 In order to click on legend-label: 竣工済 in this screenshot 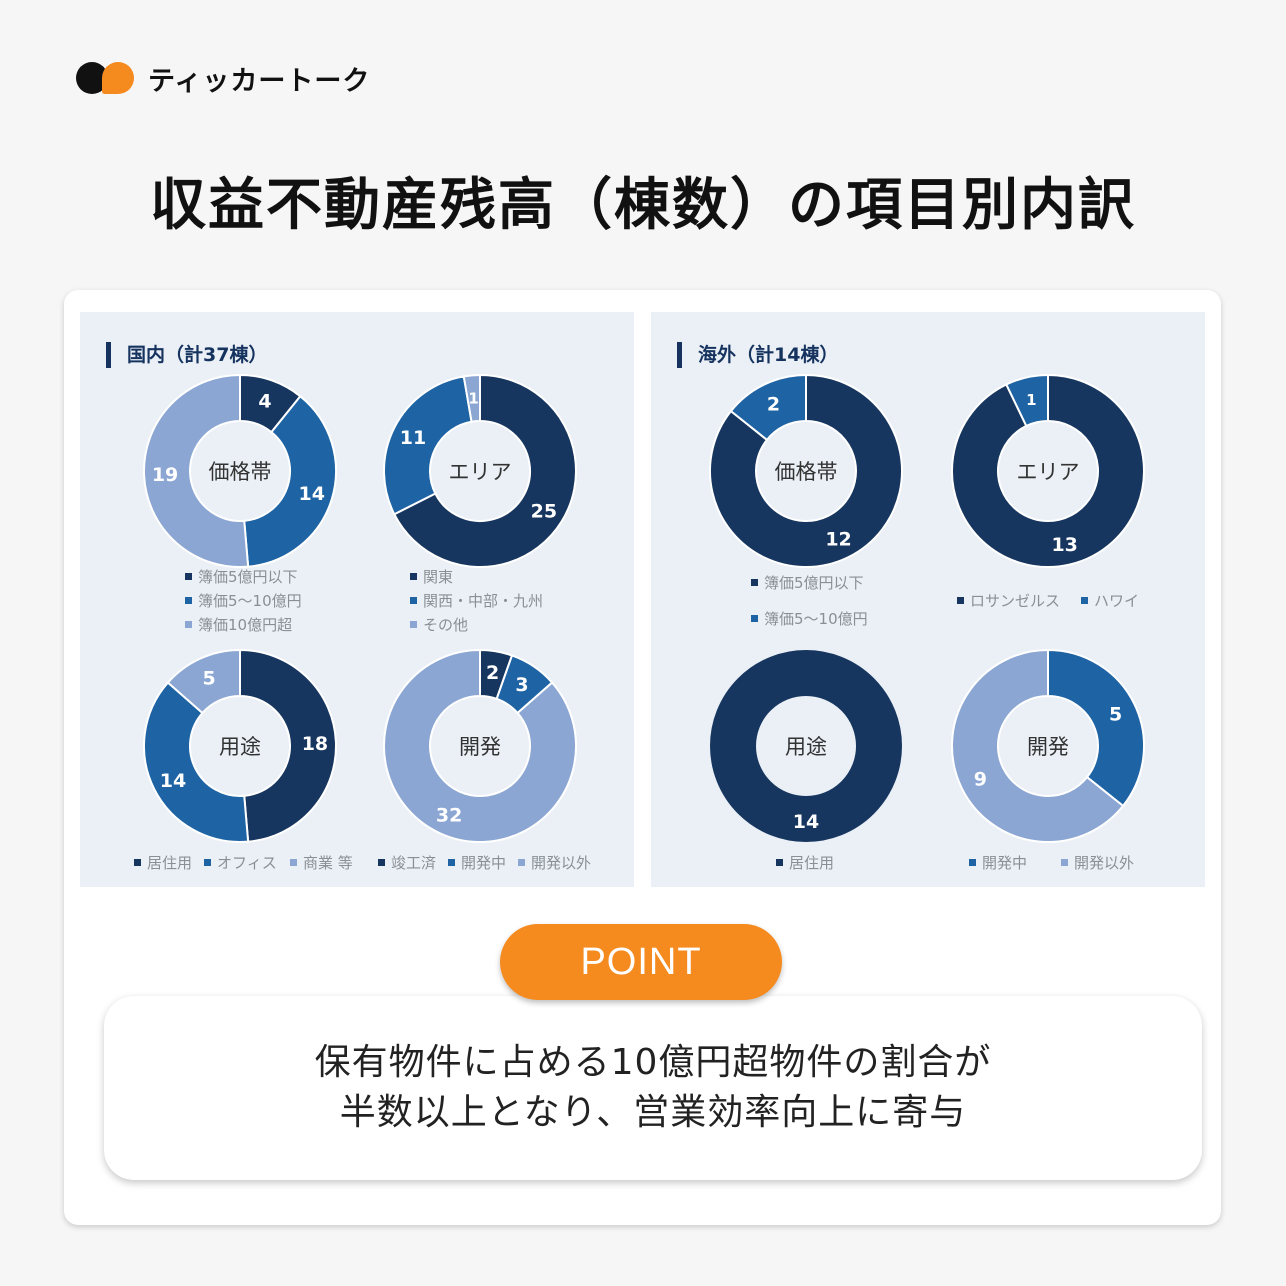, I will do `click(413, 863)`.